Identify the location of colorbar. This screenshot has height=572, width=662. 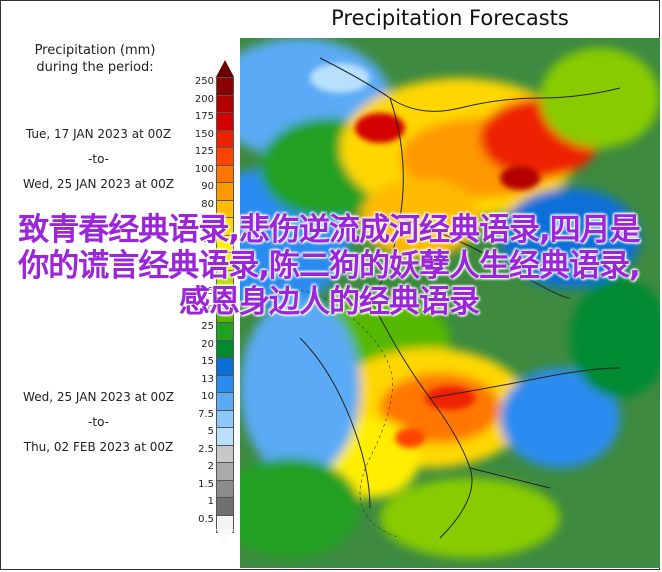
(225, 308).